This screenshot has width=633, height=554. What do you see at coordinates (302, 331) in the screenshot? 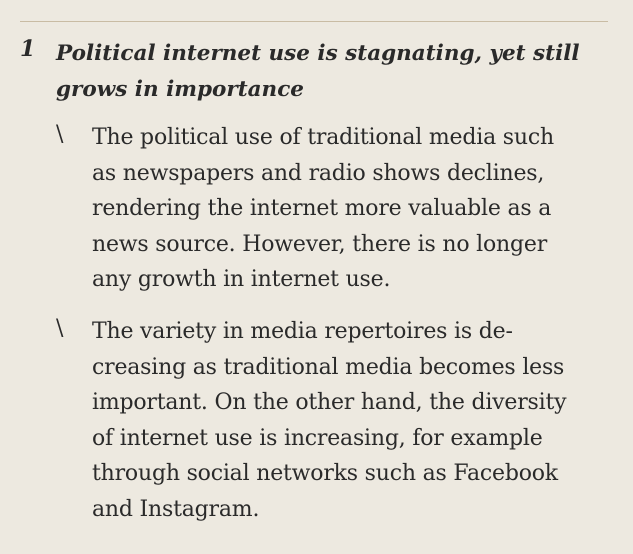
I see `item-line: The variety in media repertoires is de-` at bounding box center [302, 331].